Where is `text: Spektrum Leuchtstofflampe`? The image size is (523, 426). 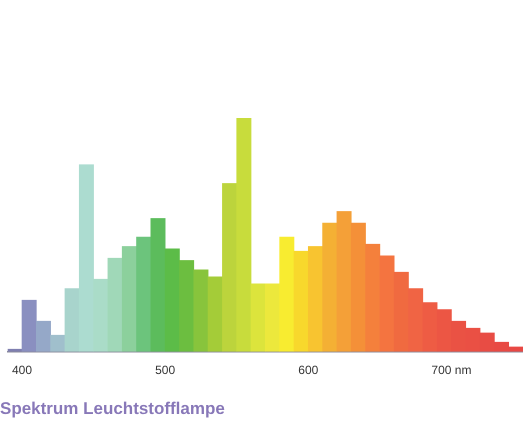 text: Spektrum Leuchtstofflampe is located at coordinates (113, 409).